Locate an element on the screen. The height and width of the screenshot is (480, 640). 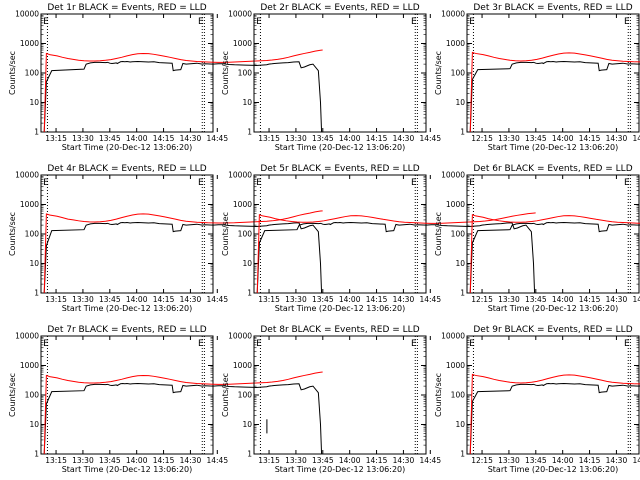
panel-title: Det 3r BLACK = Events, RED = LLD is located at coordinates (552, 8).